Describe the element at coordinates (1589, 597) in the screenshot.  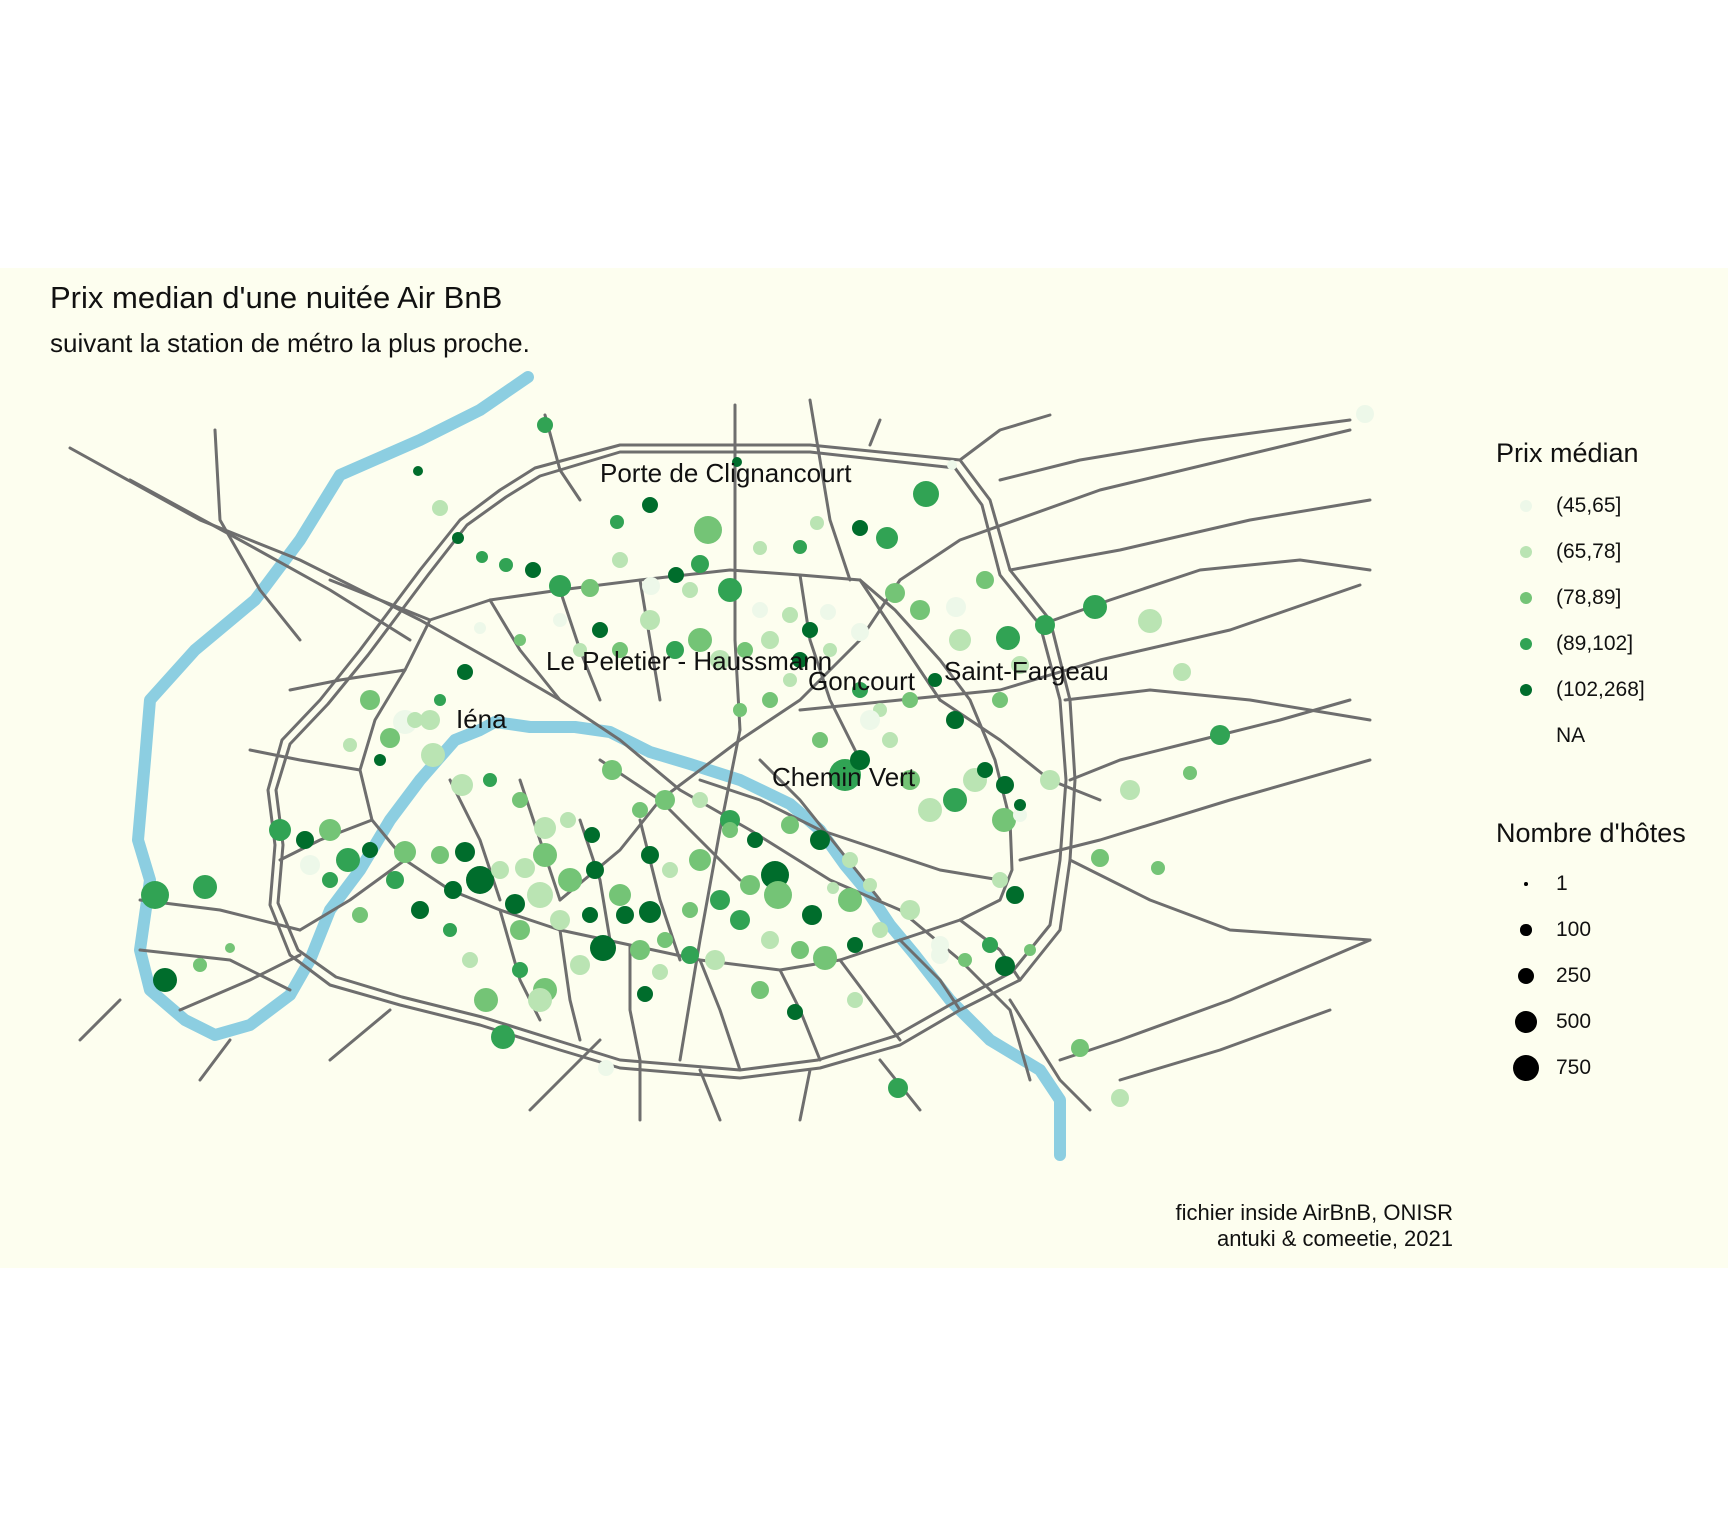
I see `legend-color-label: (78,89]` at that location.